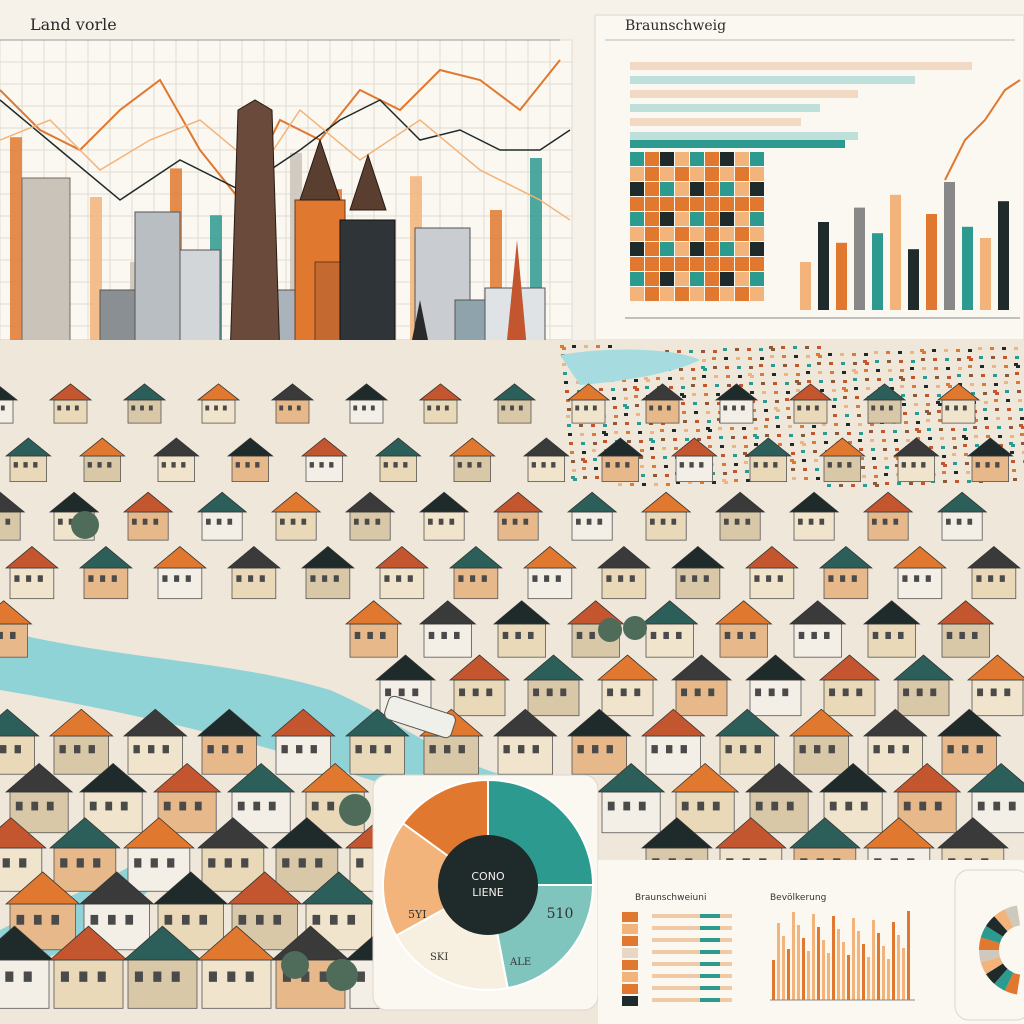 The height and width of the screenshot is (1024, 1024). What do you see at coordinates (677, 959) in the screenshot?
I see `legend-bars-chart` at bounding box center [677, 959].